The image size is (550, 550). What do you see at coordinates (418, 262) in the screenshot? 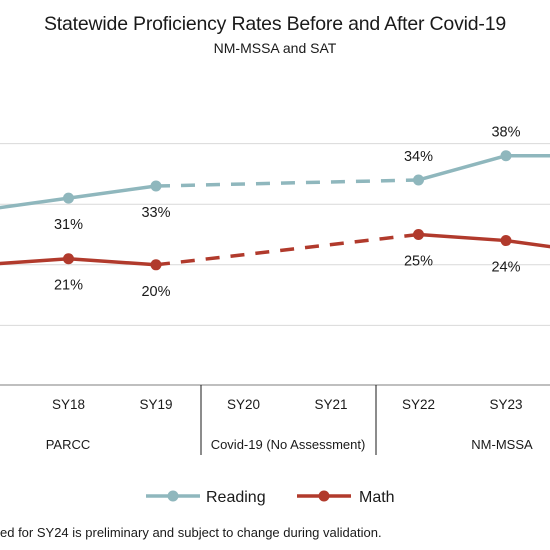
I see `data-label: 25%` at bounding box center [418, 262].